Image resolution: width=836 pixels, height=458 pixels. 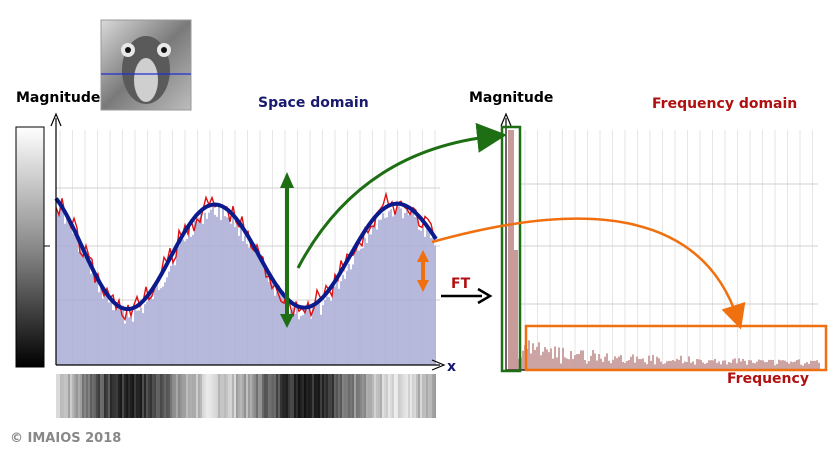 I want to click on green-mapping-arrow, so click(x=401, y=195).